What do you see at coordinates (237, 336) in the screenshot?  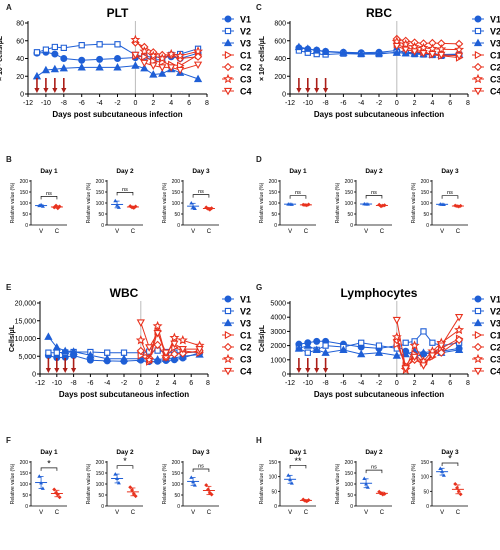 I see `legend: V1 V2 V3 C1 C2 C3 C4` at bounding box center [237, 336].